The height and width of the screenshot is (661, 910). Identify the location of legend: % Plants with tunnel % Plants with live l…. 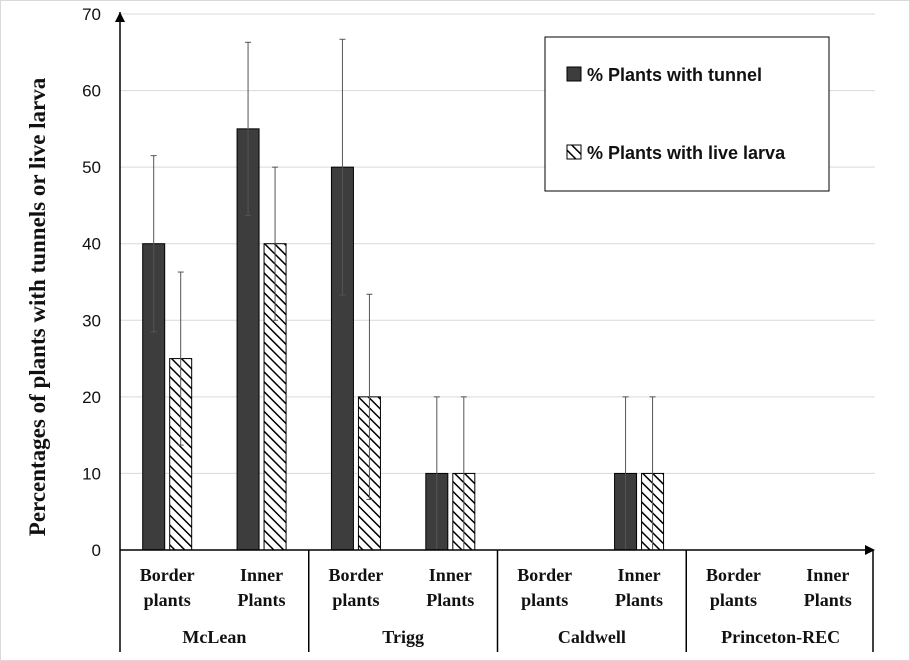
(687, 114).